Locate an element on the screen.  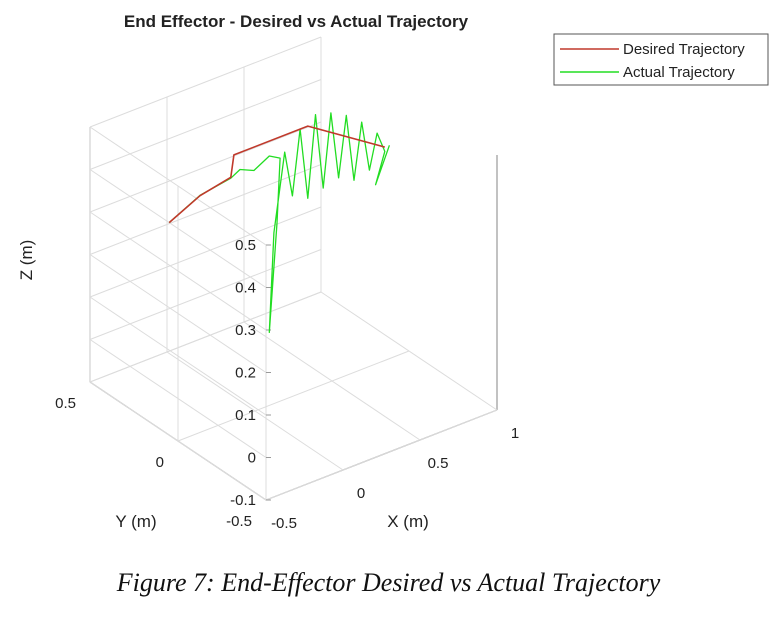
series-line-actual is located at coordinates (279, 223).